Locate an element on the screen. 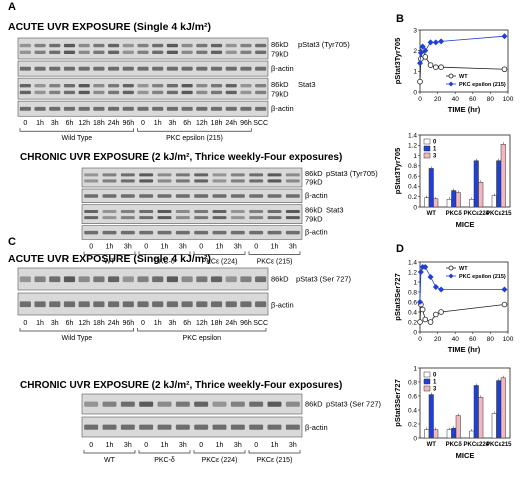 The image size is (520, 483). chart-b-lower-legend-swatch is located at coordinates (427, 148).